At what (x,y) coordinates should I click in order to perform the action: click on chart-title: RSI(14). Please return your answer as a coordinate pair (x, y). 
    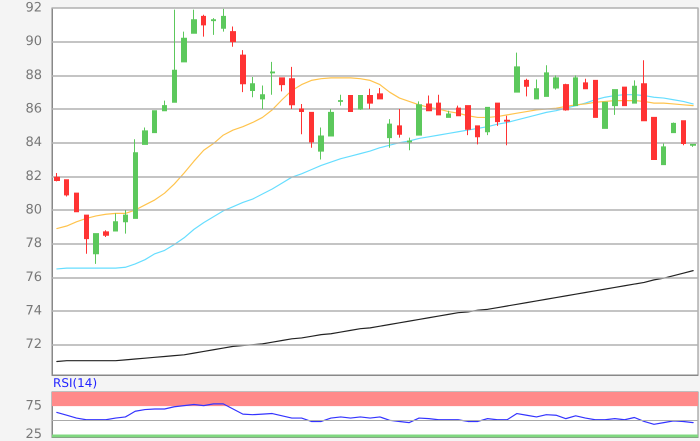
    Looking at the image, I should click on (75, 383).